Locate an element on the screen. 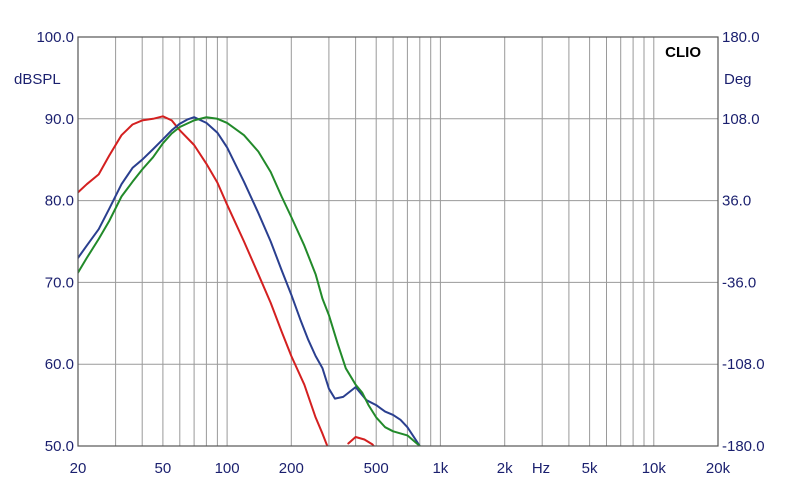 Image resolution: width=800 pixels, height=504 pixels. y-tick-label: 60.0 is located at coordinates (59, 364).